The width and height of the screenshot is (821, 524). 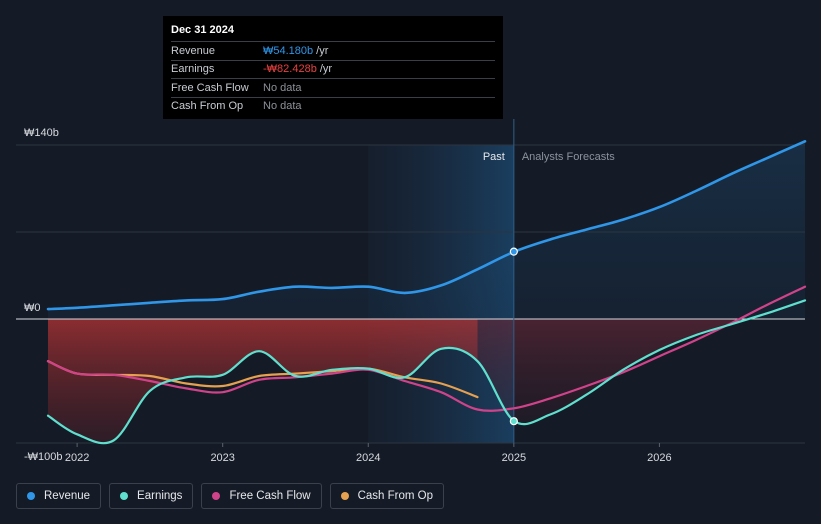 I want to click on legend-item-revenue: Revenue, so click(x=59, y=496).